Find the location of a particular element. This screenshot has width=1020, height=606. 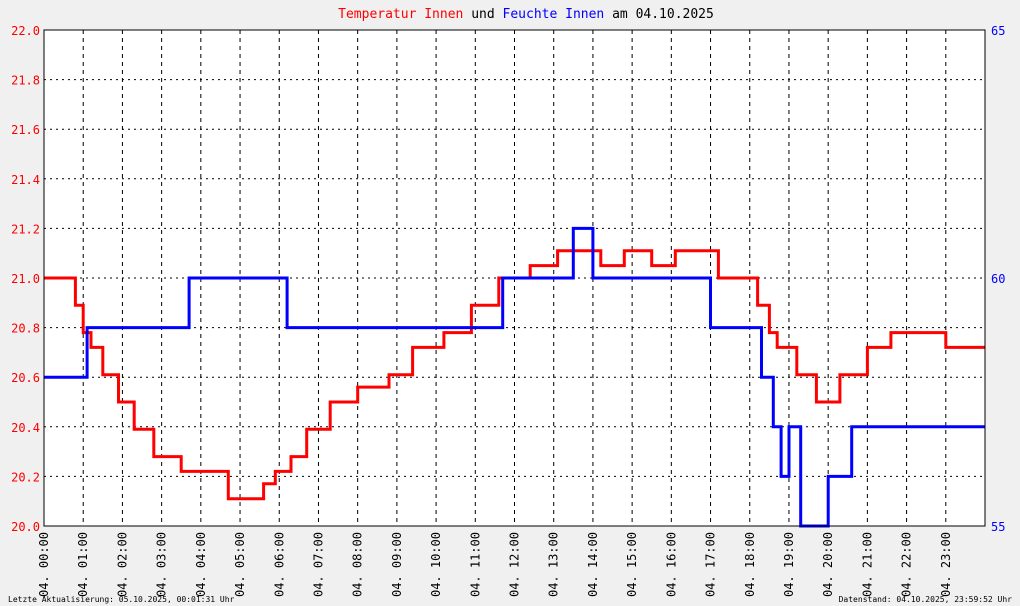

title-date: am 04.10.2025 is located at coordinates (659, 14).